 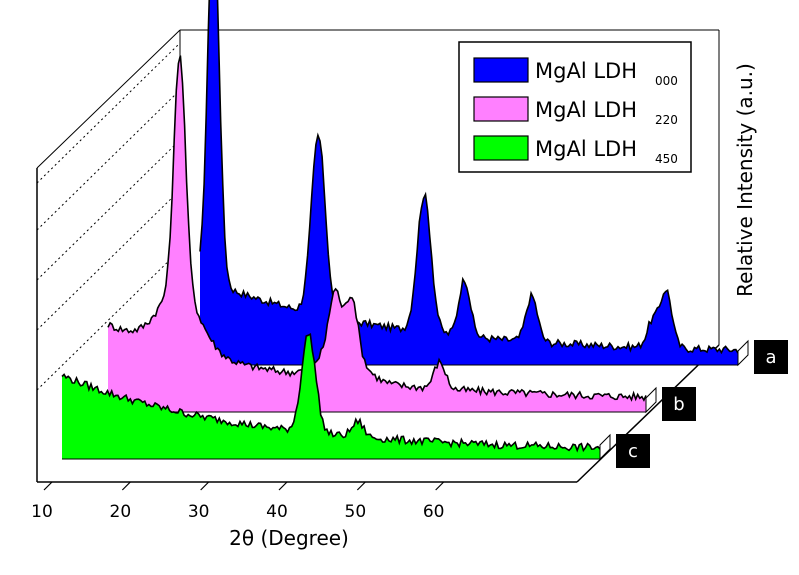 I want to click on badge-label: a, so click(x=770, y=357).